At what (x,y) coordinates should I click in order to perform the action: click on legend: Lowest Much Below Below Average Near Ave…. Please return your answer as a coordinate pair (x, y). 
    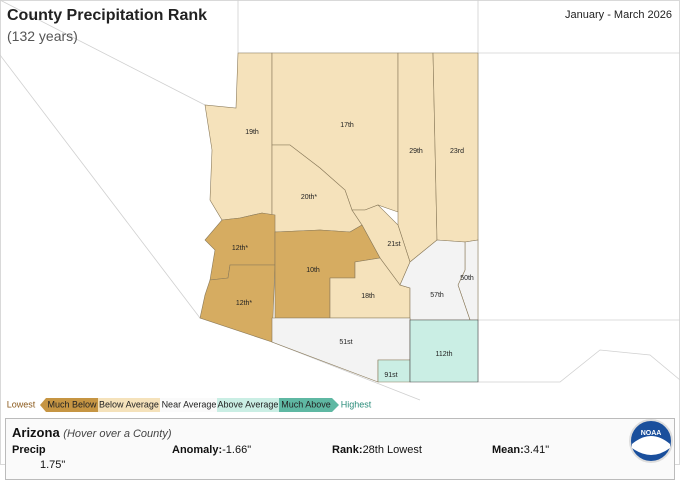
    Looking at the image, I should click on (189, 405).